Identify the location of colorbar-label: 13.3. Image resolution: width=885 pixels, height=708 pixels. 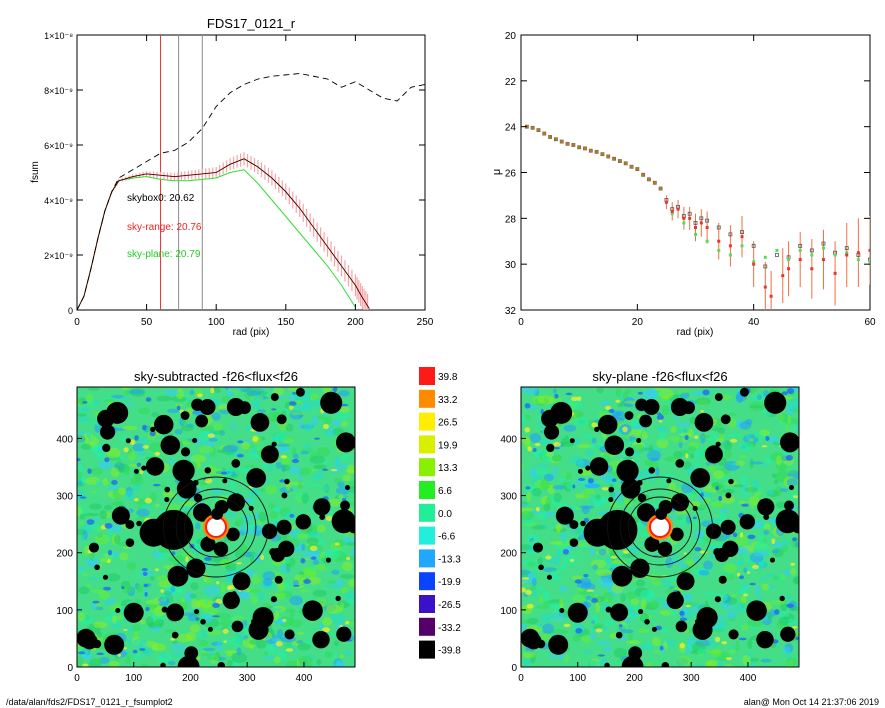
(448, 468).